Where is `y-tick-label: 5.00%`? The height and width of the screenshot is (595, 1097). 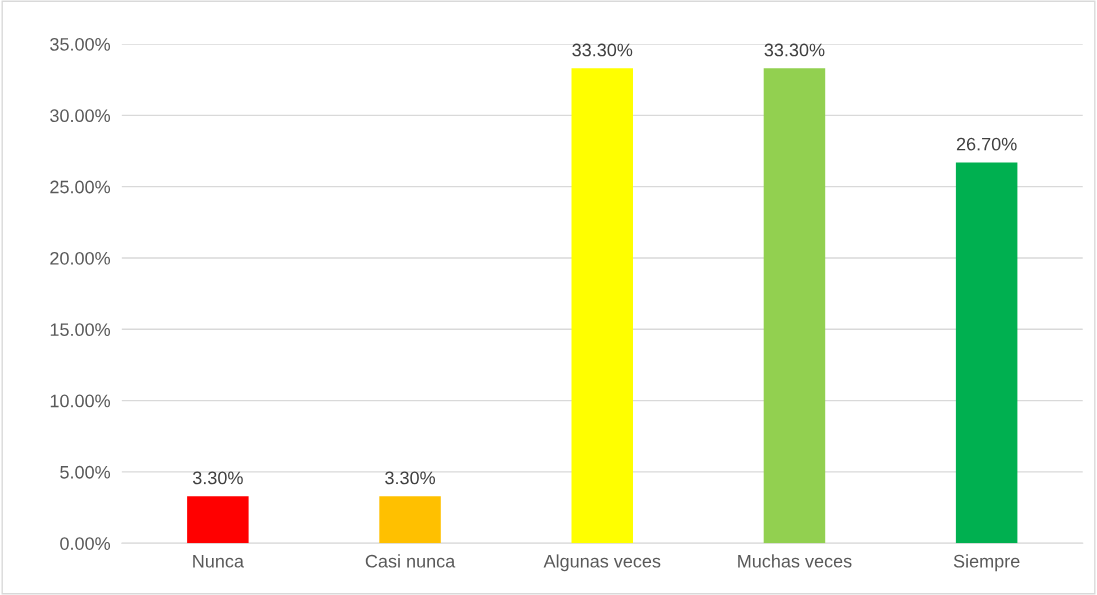 y-tick-label: 5.00% is located at coordinates (85, 472).